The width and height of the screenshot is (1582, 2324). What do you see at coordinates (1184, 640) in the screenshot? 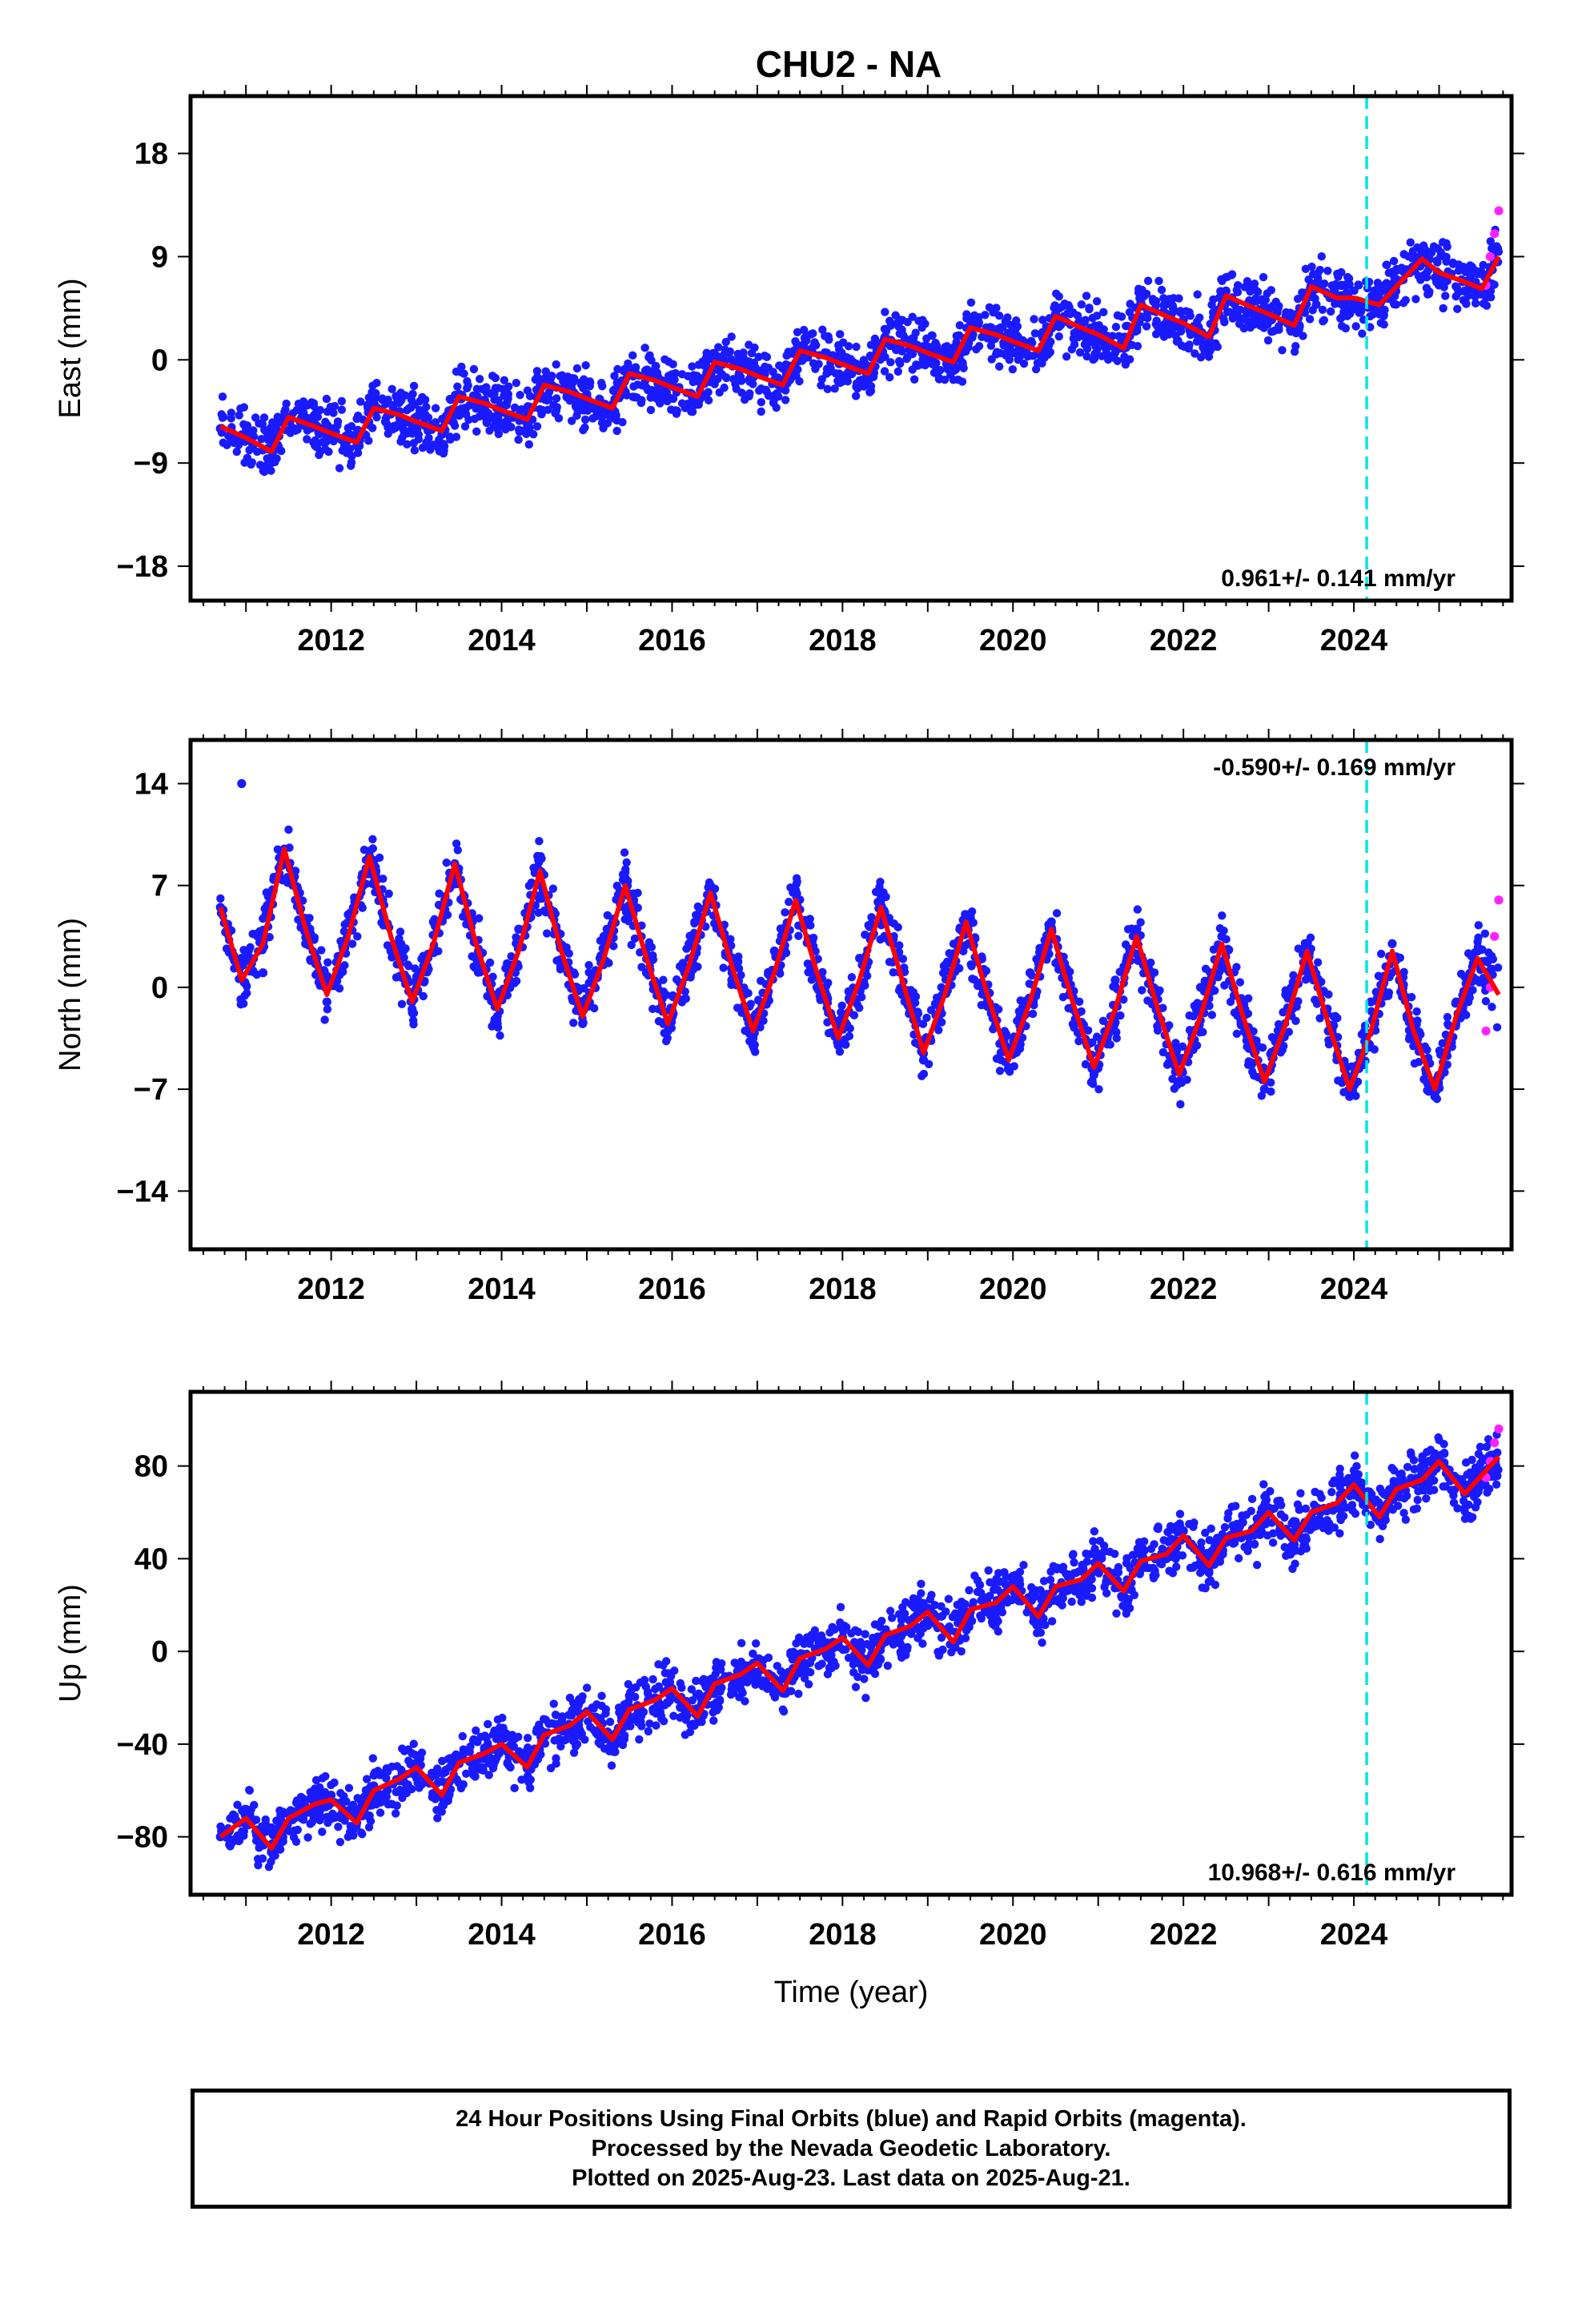
I see `x-tick-label: 2022` at bounding box center [1184, 640].